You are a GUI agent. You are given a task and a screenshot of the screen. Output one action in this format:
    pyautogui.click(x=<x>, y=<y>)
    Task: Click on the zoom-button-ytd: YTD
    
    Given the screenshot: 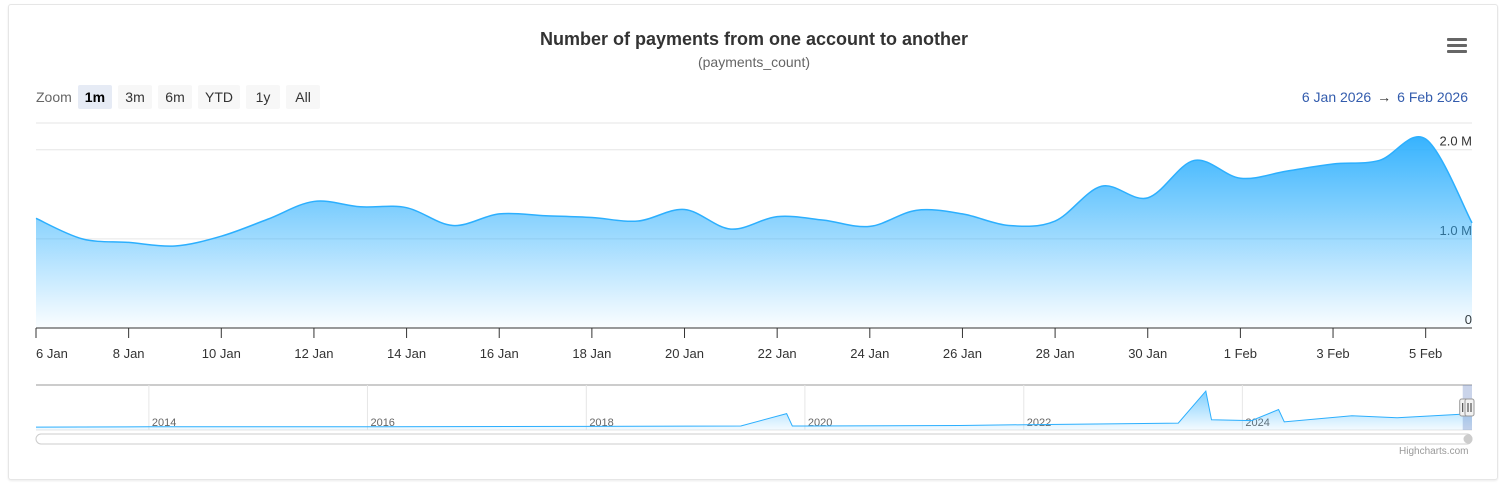 What is the action you would take?
    pyautogui.click(x=219, y=97)
    